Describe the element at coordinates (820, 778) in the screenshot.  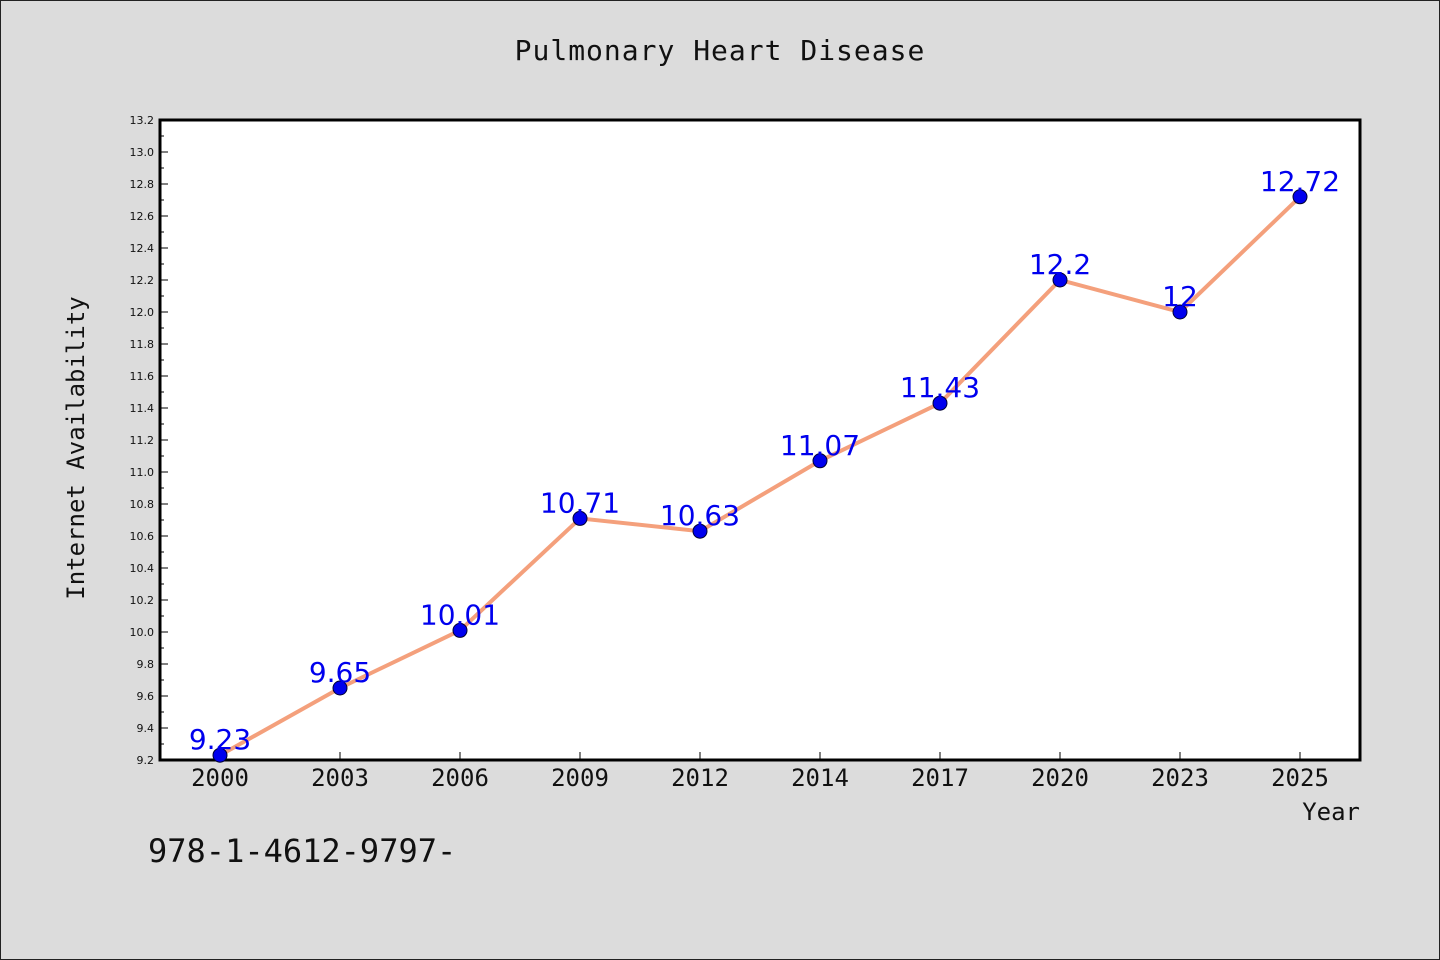
I see `x-tick-label: 2014` at that location.